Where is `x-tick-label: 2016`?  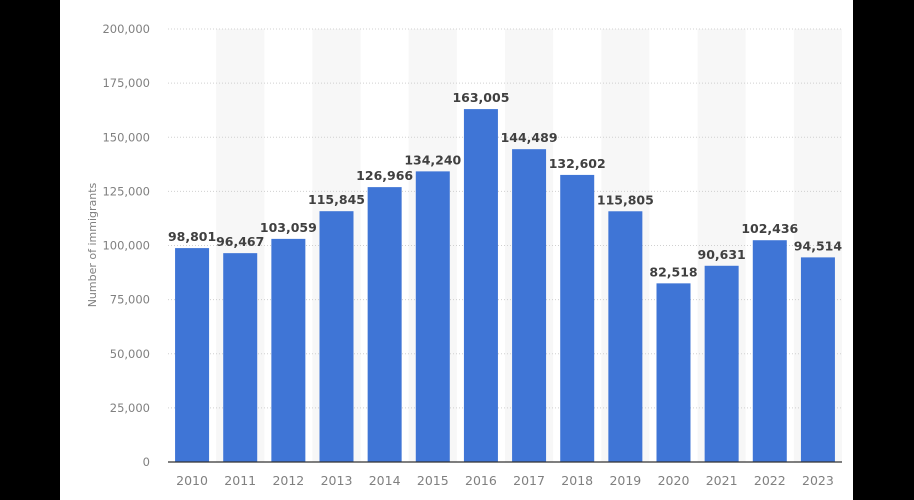 x-tick-label: 2016 is located at coordinates (481, 480).